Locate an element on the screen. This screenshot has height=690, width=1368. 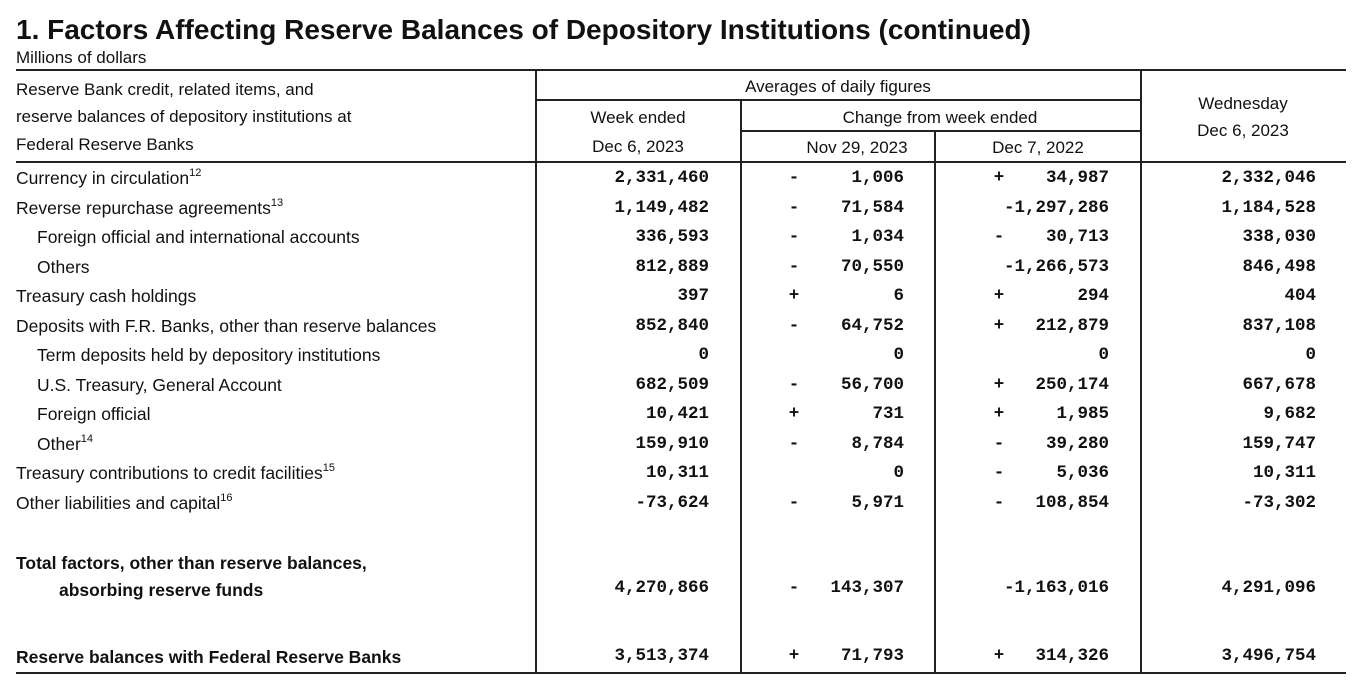
table-bottom-rule is located at coordinates (681, 673).